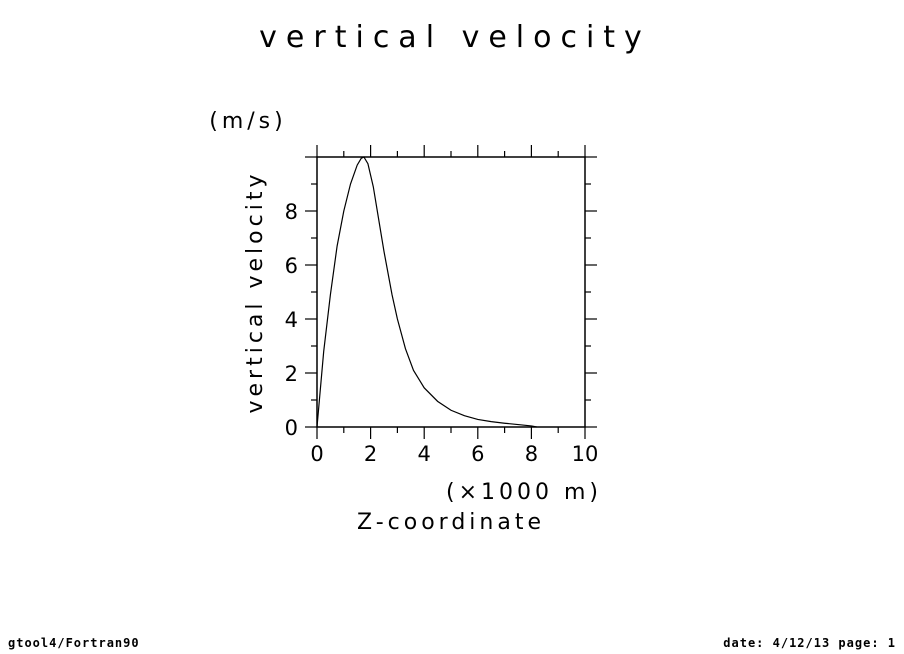 This screenshot has width=904, height=654. I want to click on y-tick-label: 2, so click(291, 374).